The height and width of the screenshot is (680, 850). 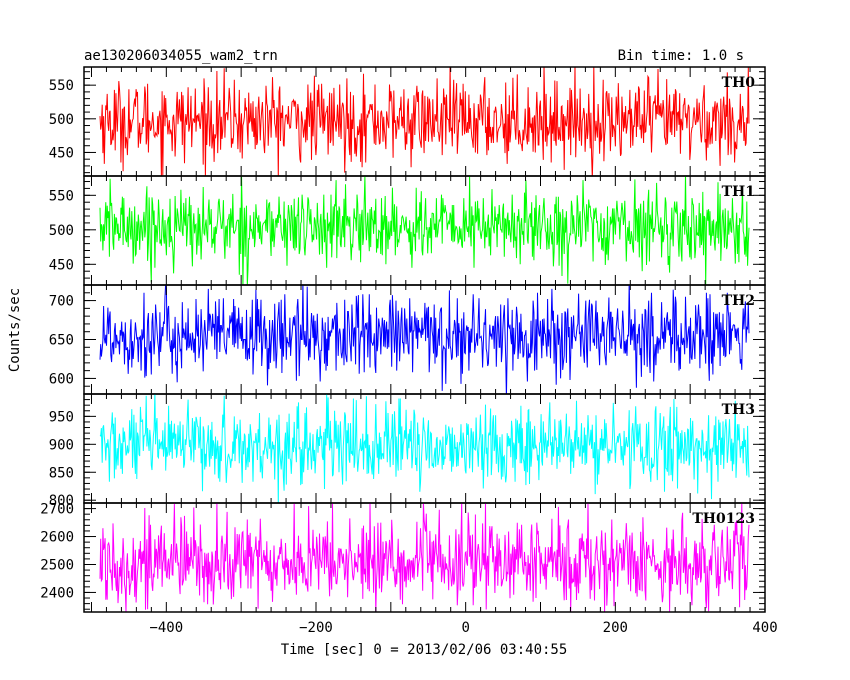 What do you see at coordinates (61, 341) in the screenshot?
I see `y-tick-label: 650` at bounding box center [61, 341].